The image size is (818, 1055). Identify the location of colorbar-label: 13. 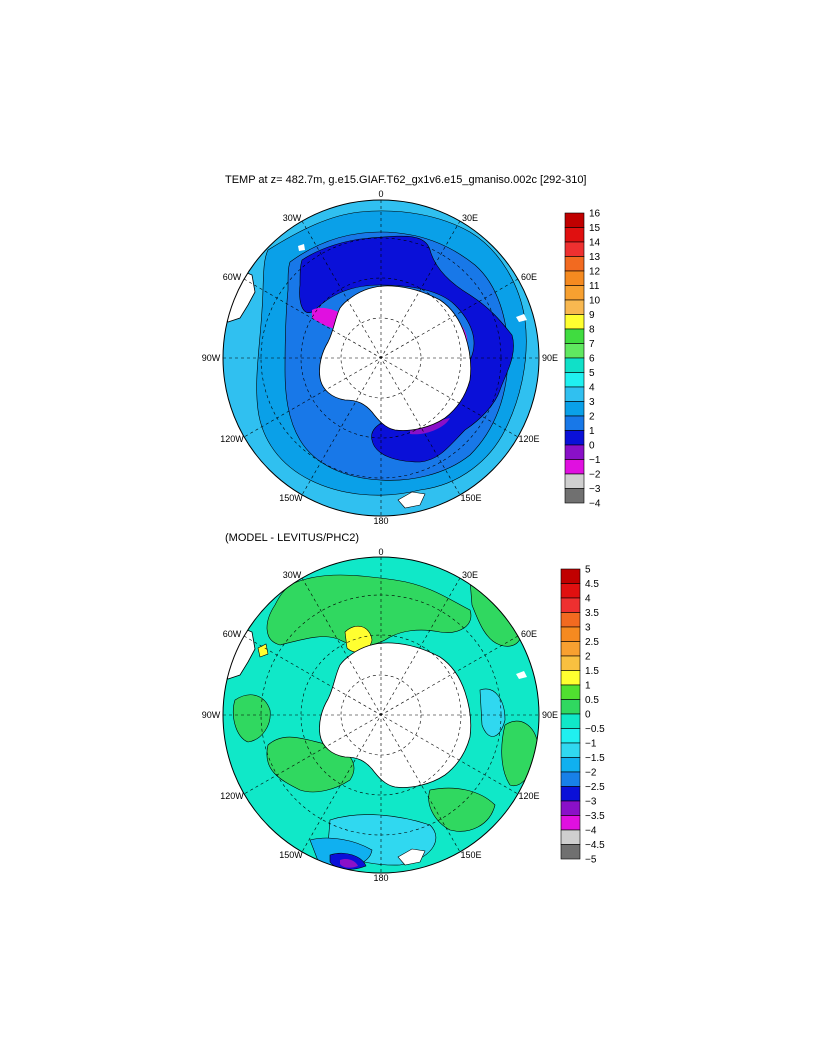
(595, 257).